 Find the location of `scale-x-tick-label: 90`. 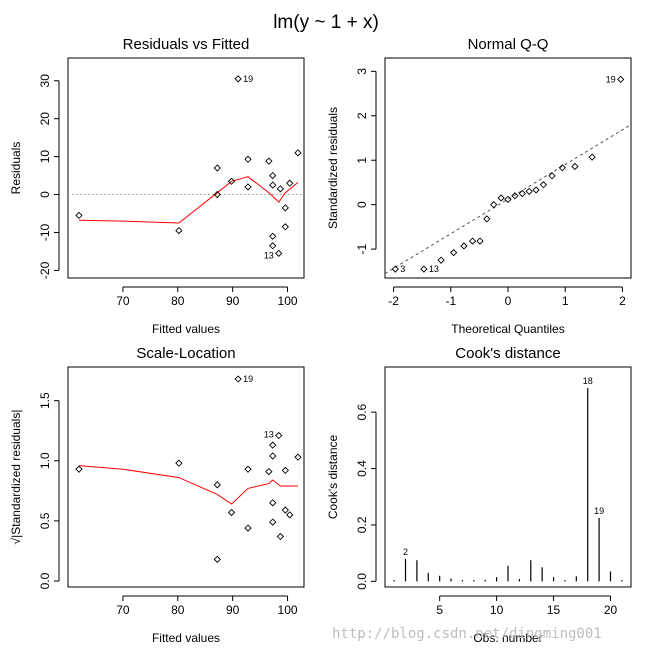

scale-x-tick-label: 90 is located at coordinates (233, 610).